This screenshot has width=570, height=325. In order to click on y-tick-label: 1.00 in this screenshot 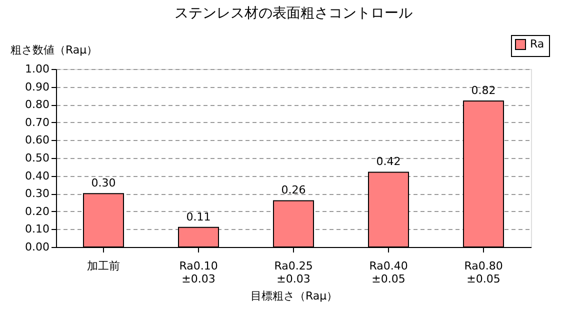, I will do `click(37, 69)`.